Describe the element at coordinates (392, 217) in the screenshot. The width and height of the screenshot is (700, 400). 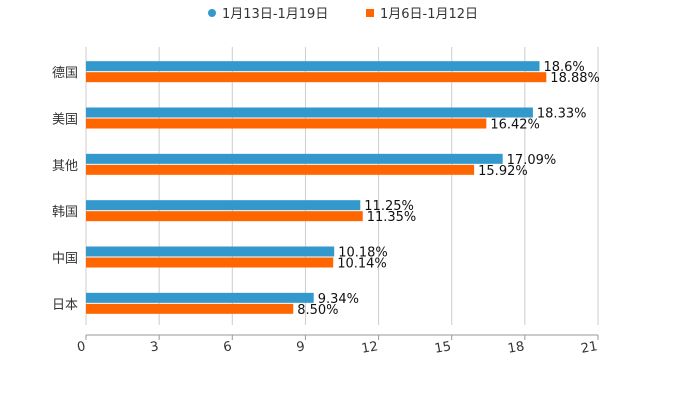
I see `data-label: 11.35%` at that location.